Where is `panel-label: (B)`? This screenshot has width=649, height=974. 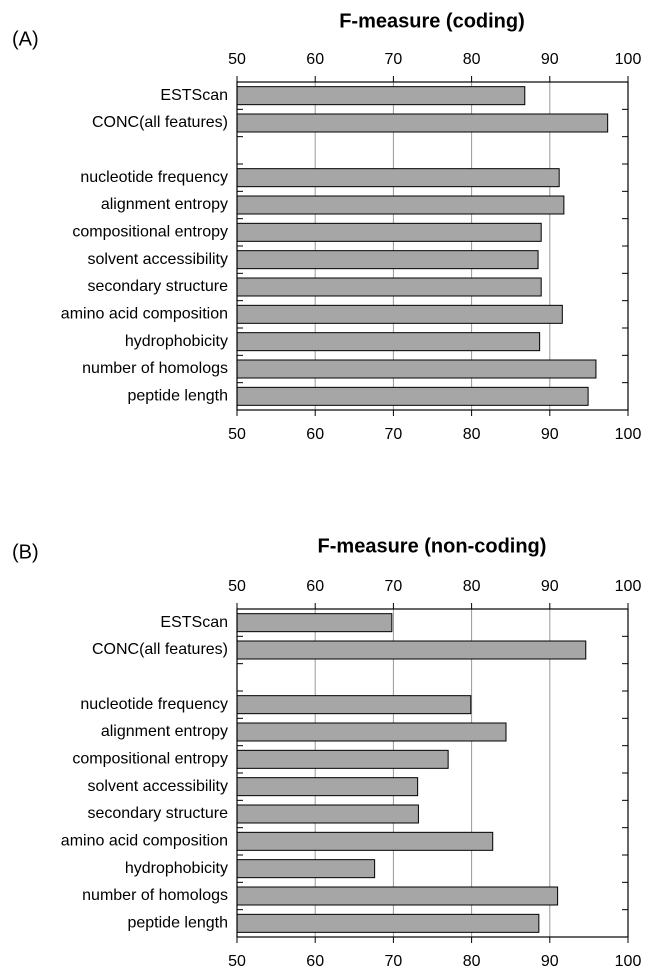 panel-label: (B) is located at coordinates (25, 552).